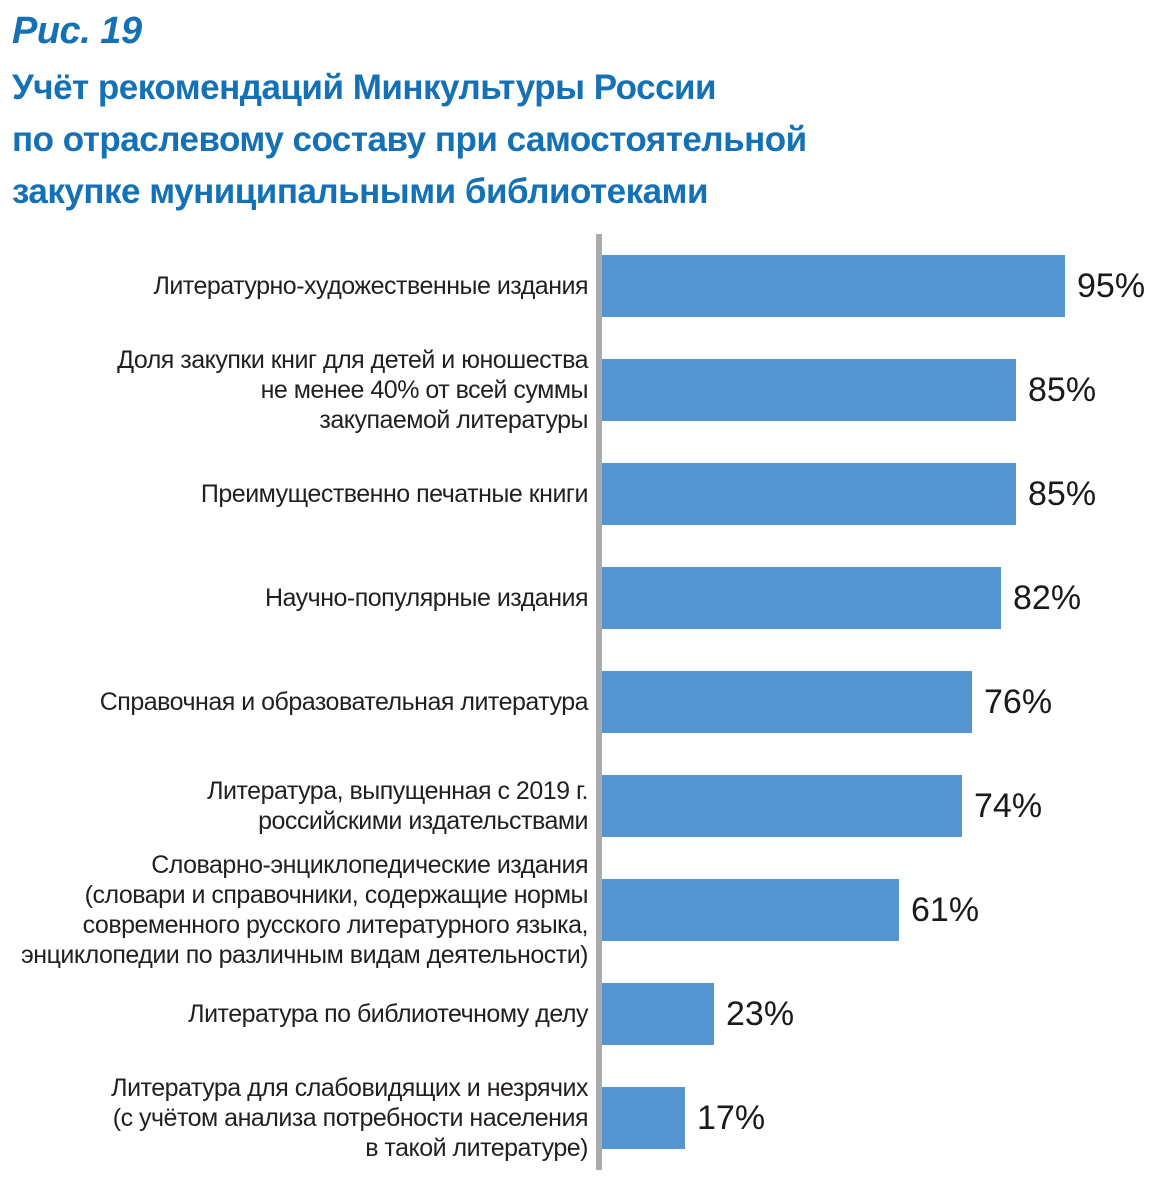 The width and height of the screenshot is (1159, 1178). I want to click on bar-row: Литературно-художественные издания 95%, so click(579, 286).